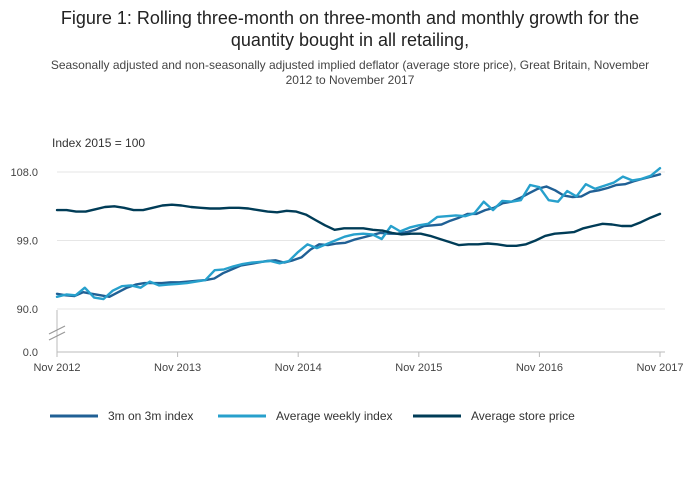  What do you see at coordinates (177, 368) in the screenshot?
I see `x-tick-label: Nov 2013` at bounding box center [177, 368].